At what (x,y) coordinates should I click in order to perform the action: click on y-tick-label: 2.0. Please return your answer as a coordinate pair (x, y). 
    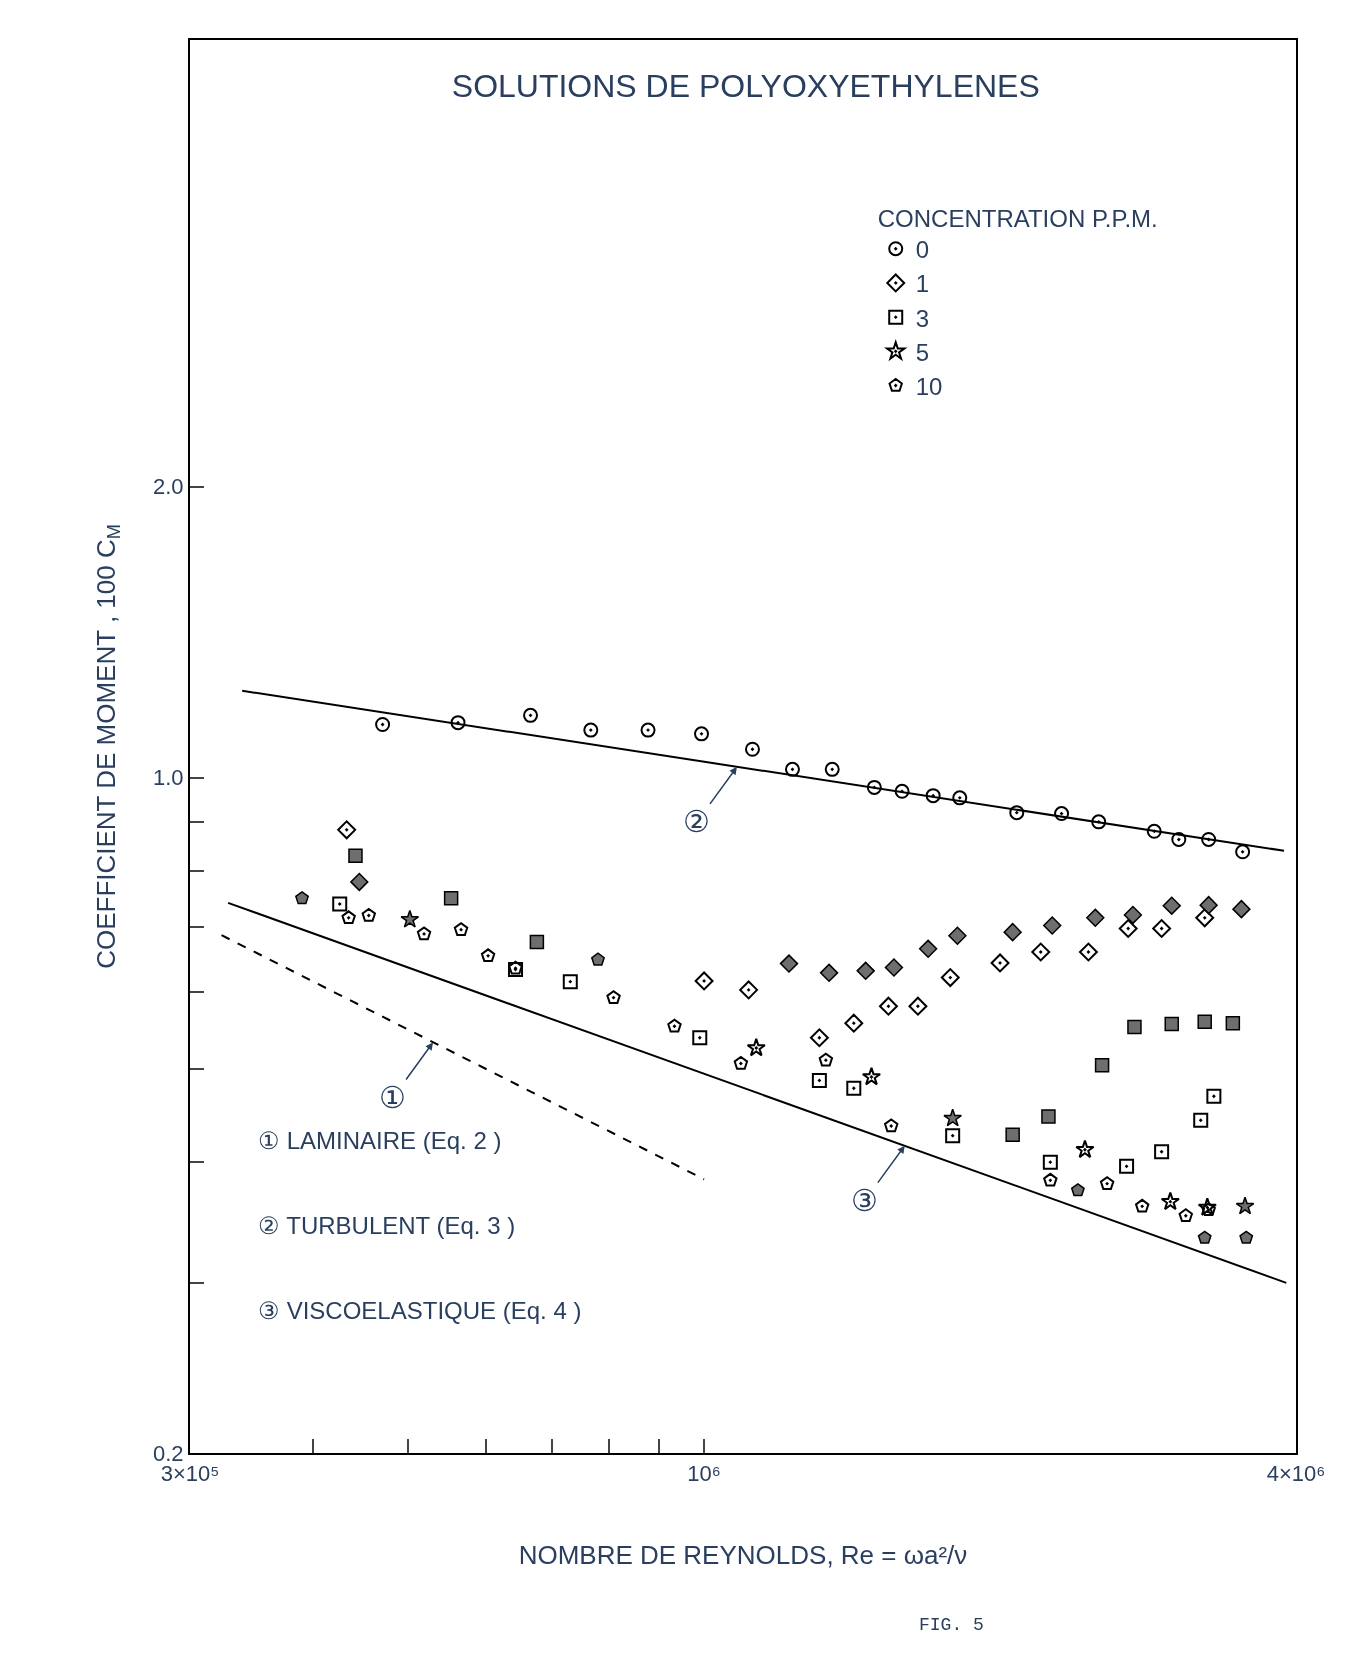
    Looking at the image, I should click on (168, 487).